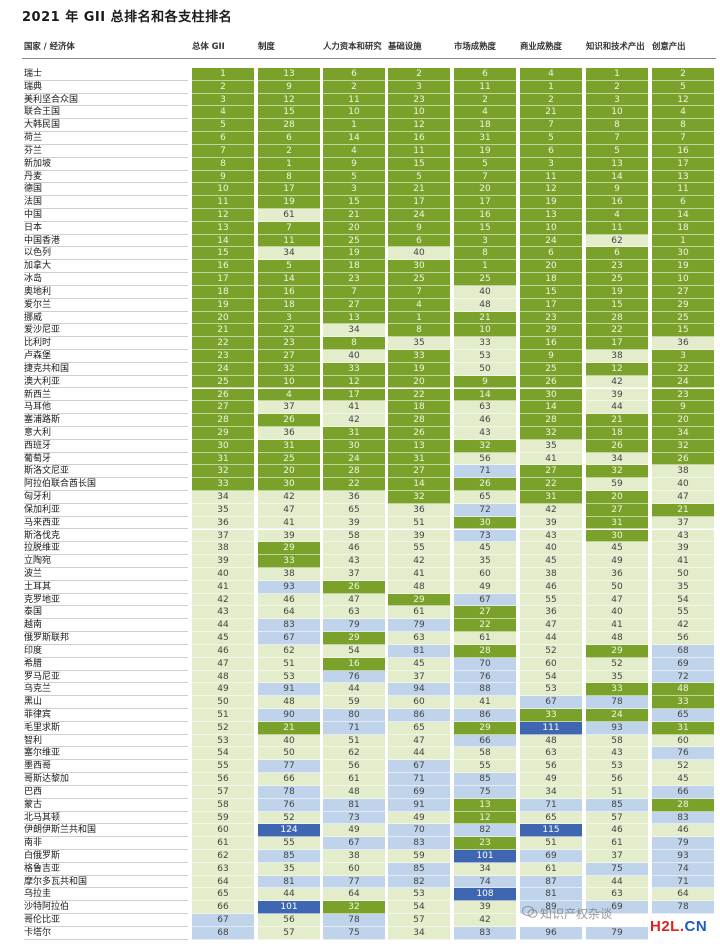 Image resolution: width=720 pixels, height=949 pixels. Describe the element at coordinates (106, 215) in the screenshot. I see `country-name: 中国` at that location.